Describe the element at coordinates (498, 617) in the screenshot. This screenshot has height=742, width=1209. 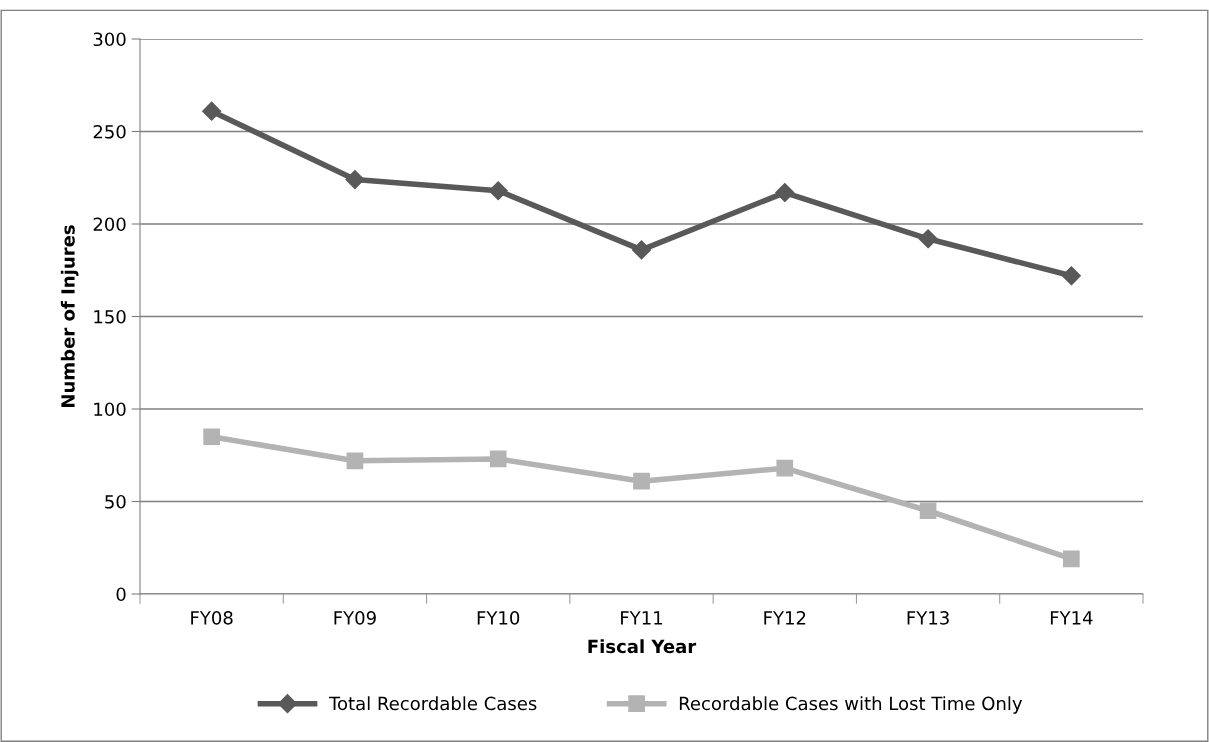
I see `x-tick-label: FY10` at that location.